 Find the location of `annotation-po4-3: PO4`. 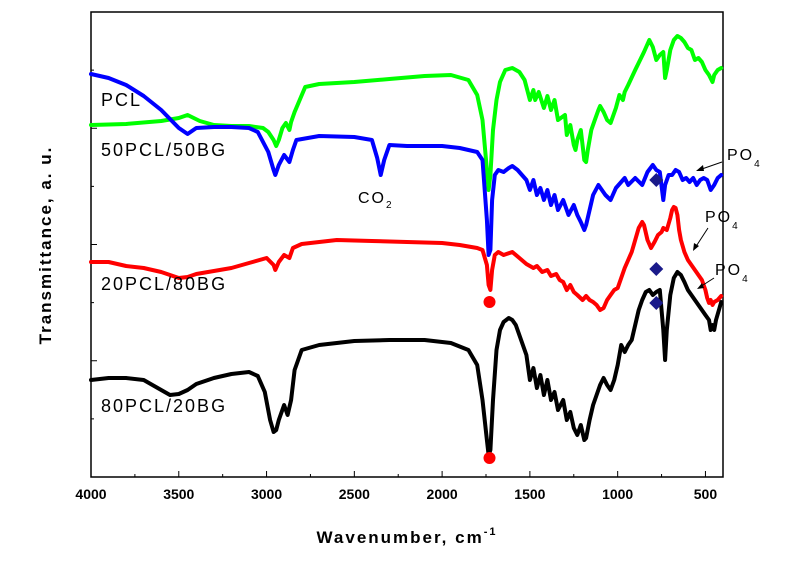

annotation-po4-3: PO4 is located at coordinates (731, 273).